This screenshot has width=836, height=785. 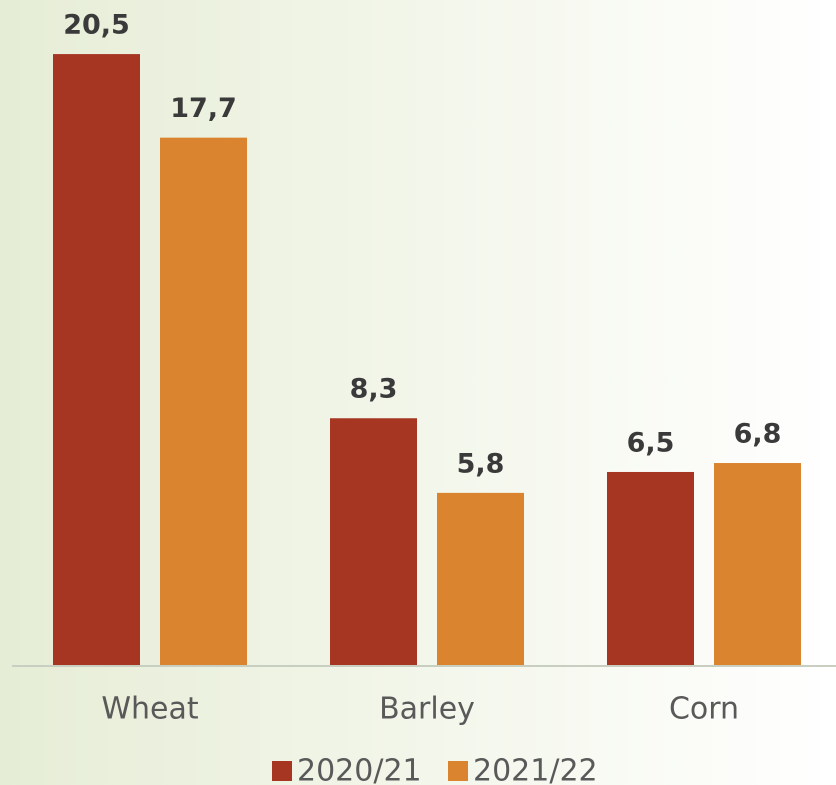 I want to click on data-label: 17,7, so click(x=203, y=108).